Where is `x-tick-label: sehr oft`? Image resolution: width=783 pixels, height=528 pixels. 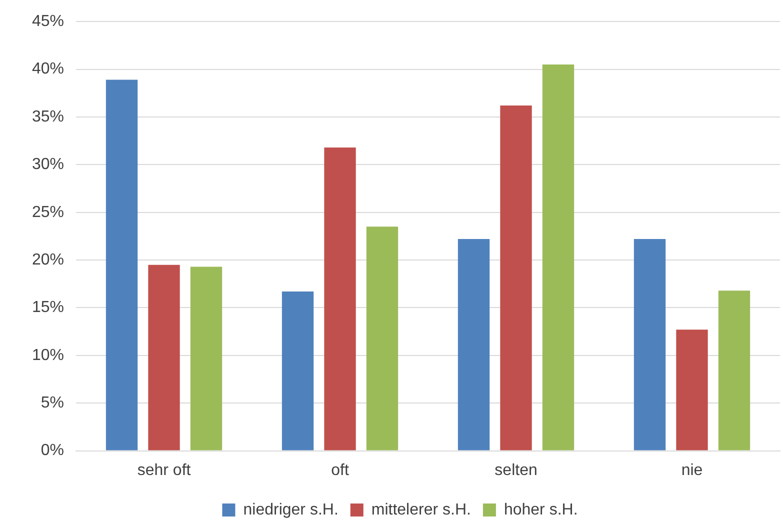
x-tick-label: sehr oft is located at coordinates (164, 470).